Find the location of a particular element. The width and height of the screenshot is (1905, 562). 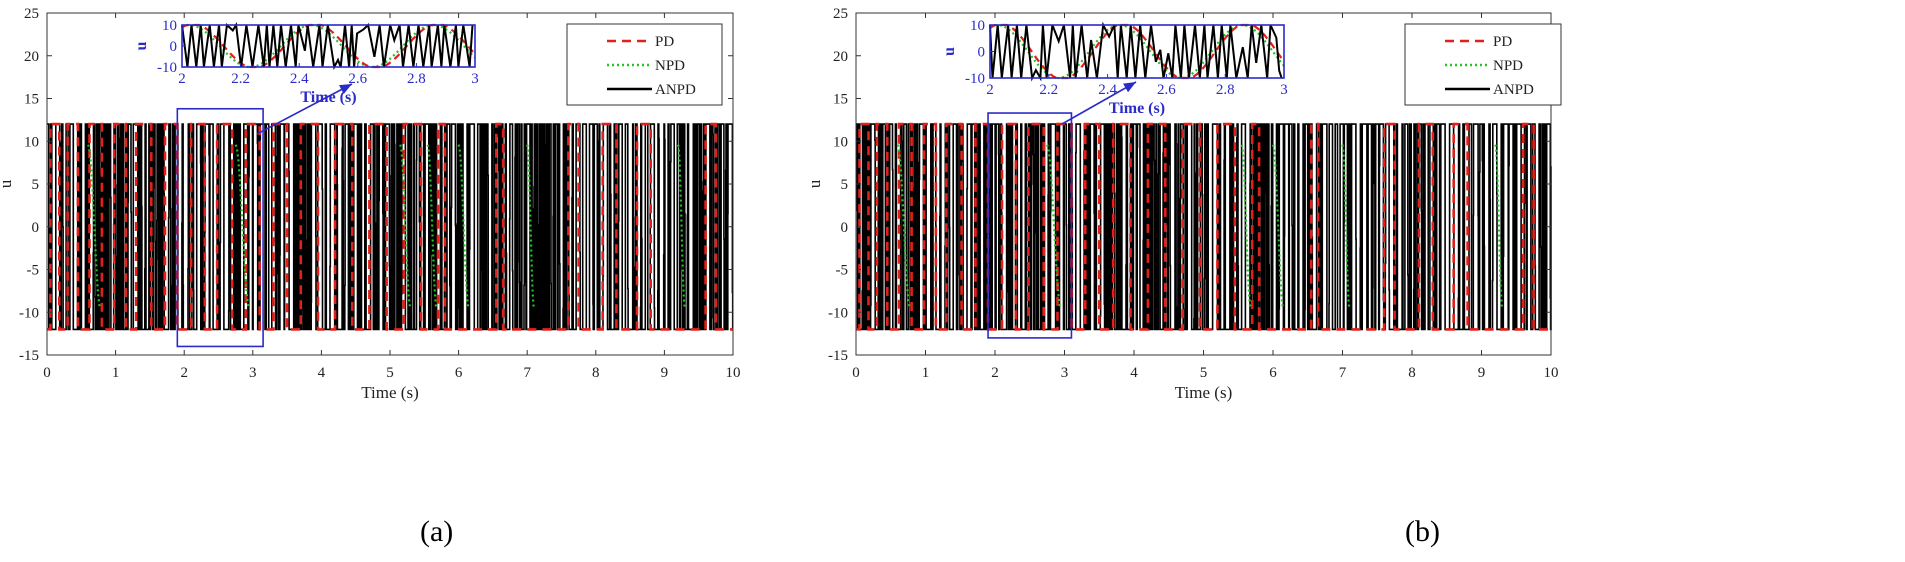

panel-b-caption: (b) is located at coordinates (1422, 531).